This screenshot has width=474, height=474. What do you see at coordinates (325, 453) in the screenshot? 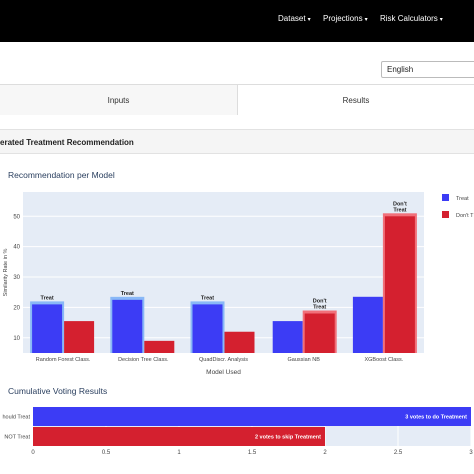
I see `x-tick-label: 2` at bounding box center [325, 453].